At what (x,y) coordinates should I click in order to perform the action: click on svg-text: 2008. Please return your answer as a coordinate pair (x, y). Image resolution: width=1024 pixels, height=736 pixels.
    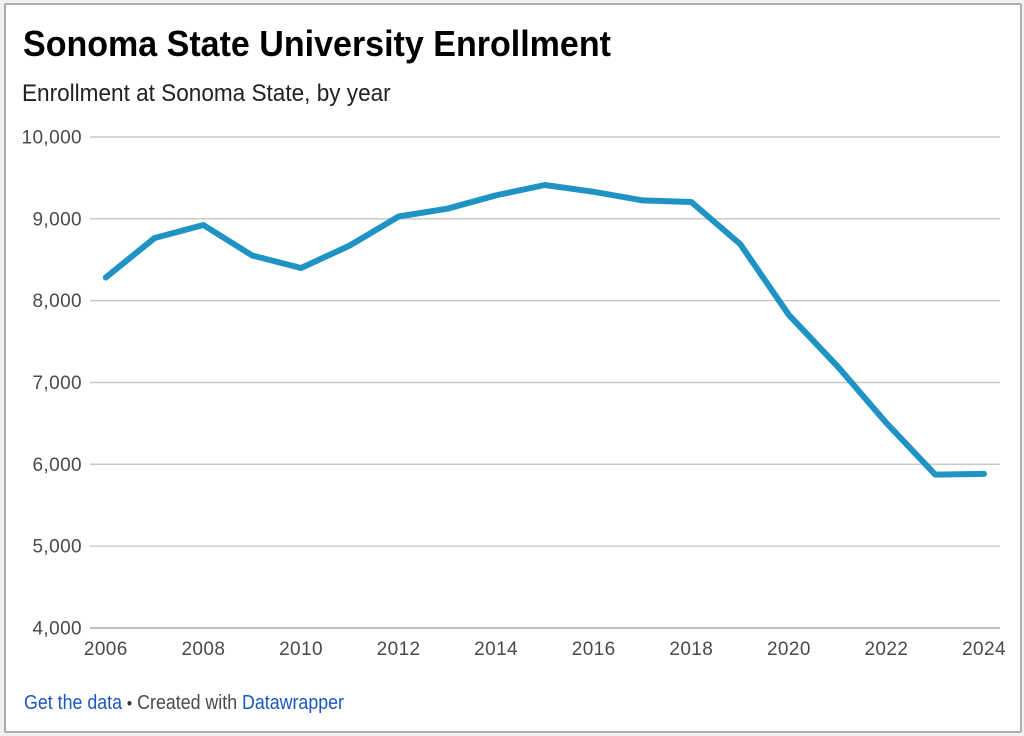
    Looking at the image, I should click on (203, 649).